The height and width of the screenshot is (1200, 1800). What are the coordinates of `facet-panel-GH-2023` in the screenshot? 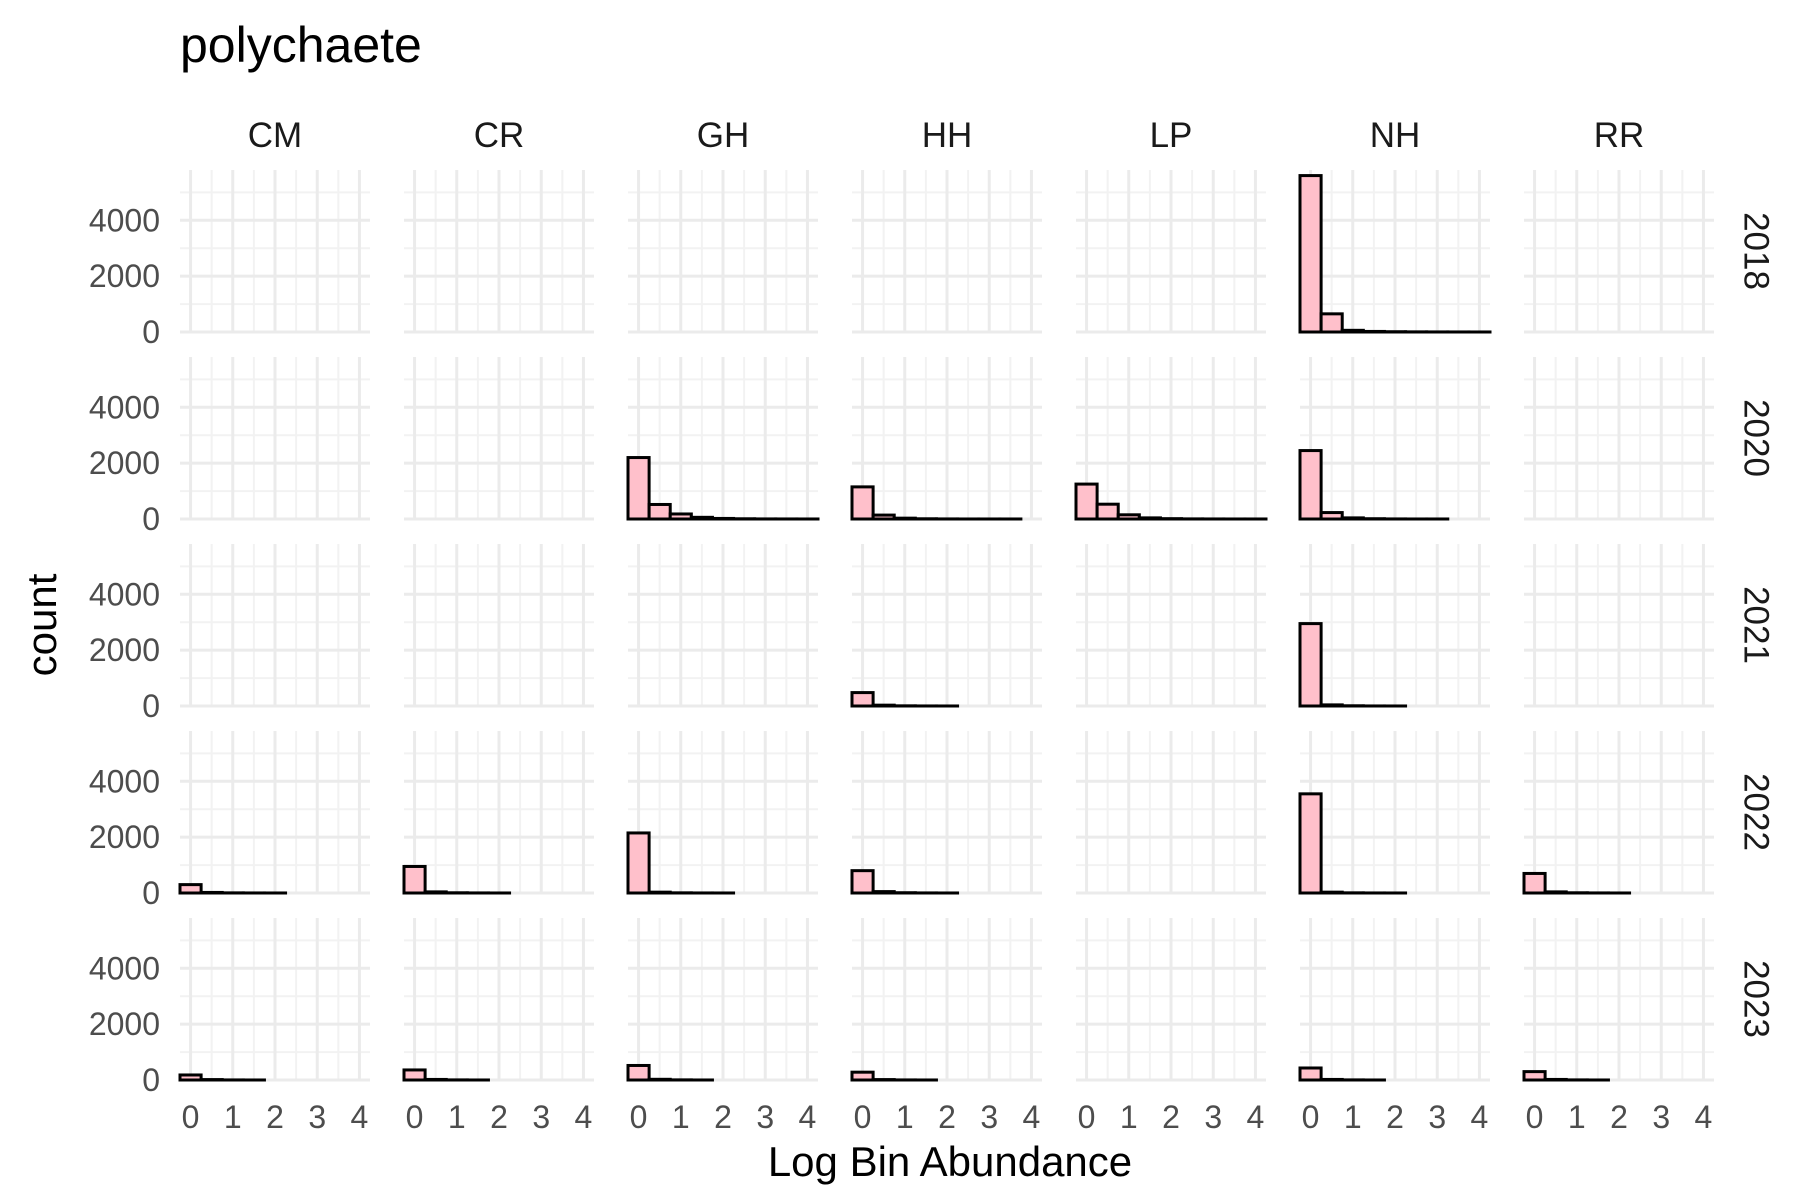 It's located at (723, 1000).